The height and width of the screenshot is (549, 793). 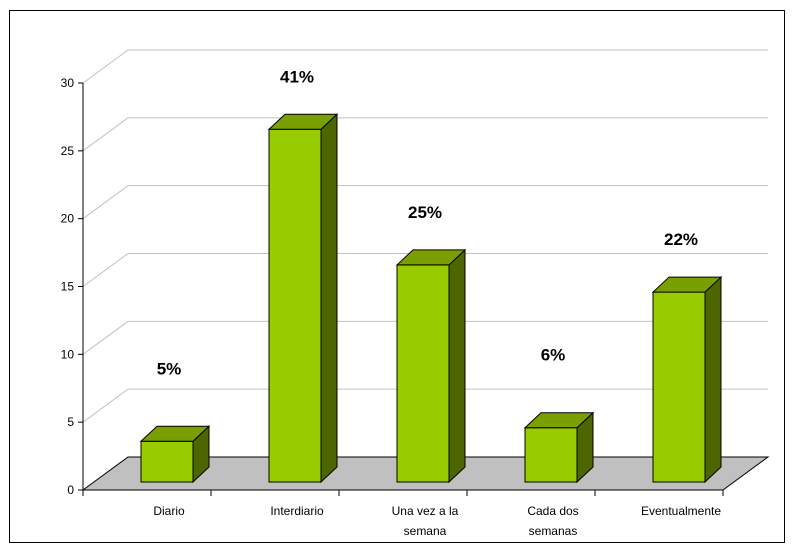 I want to click on percent-label: 25%, so click(x=425, y=212).